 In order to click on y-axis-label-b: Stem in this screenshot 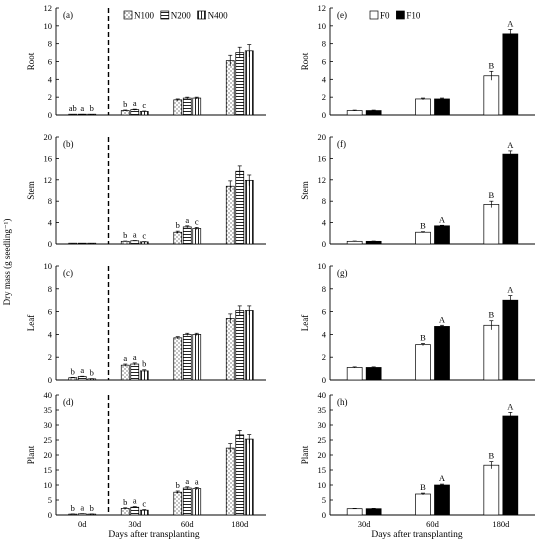, I will do `click(31, 190)`.